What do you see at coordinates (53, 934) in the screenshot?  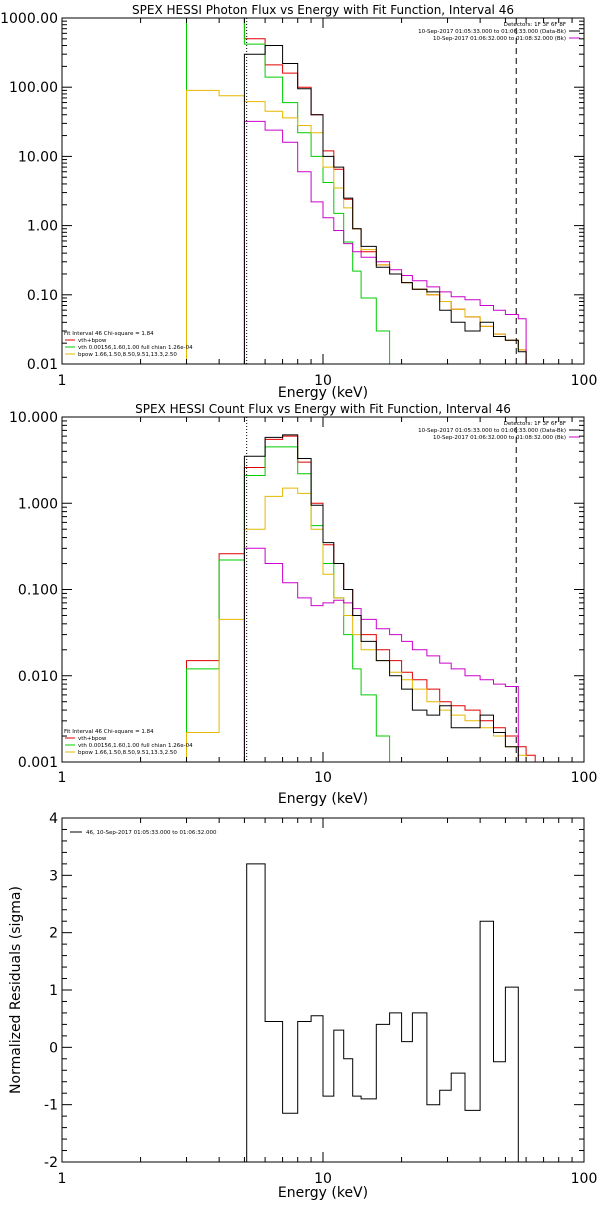 I see `y-tick-label: 2` at bounding box center [53, 934].